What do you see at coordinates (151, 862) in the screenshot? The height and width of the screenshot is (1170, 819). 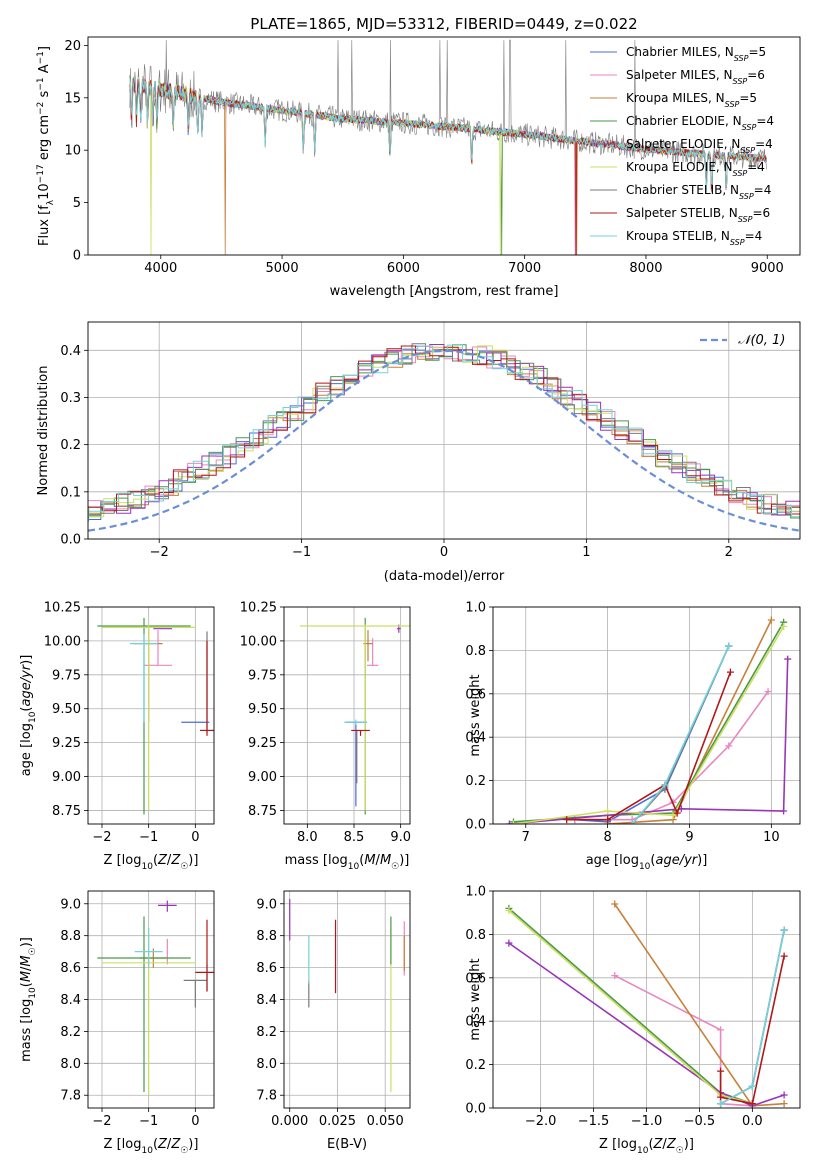 I see `age-vs-Z-x-label: Z [log10(Z/Z☉)]` at bounding box center [151, 862].